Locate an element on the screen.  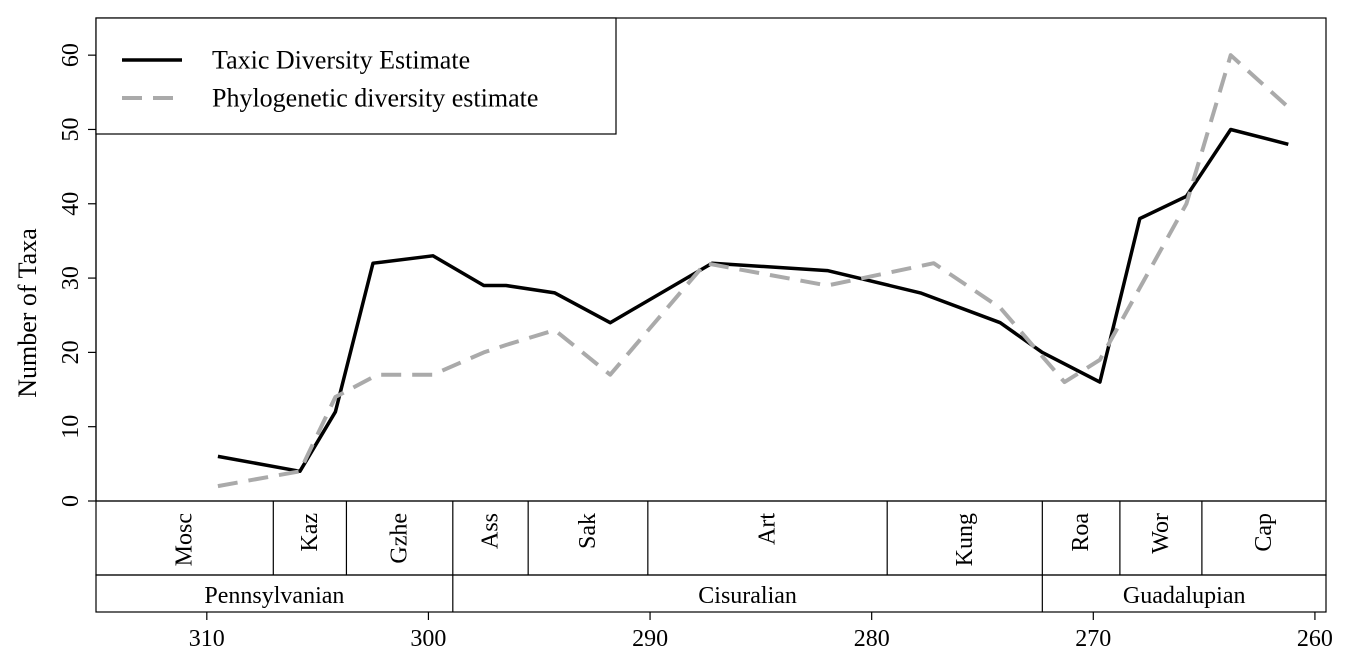
x-tick-label: 300 is located at coordinates (428, 638).